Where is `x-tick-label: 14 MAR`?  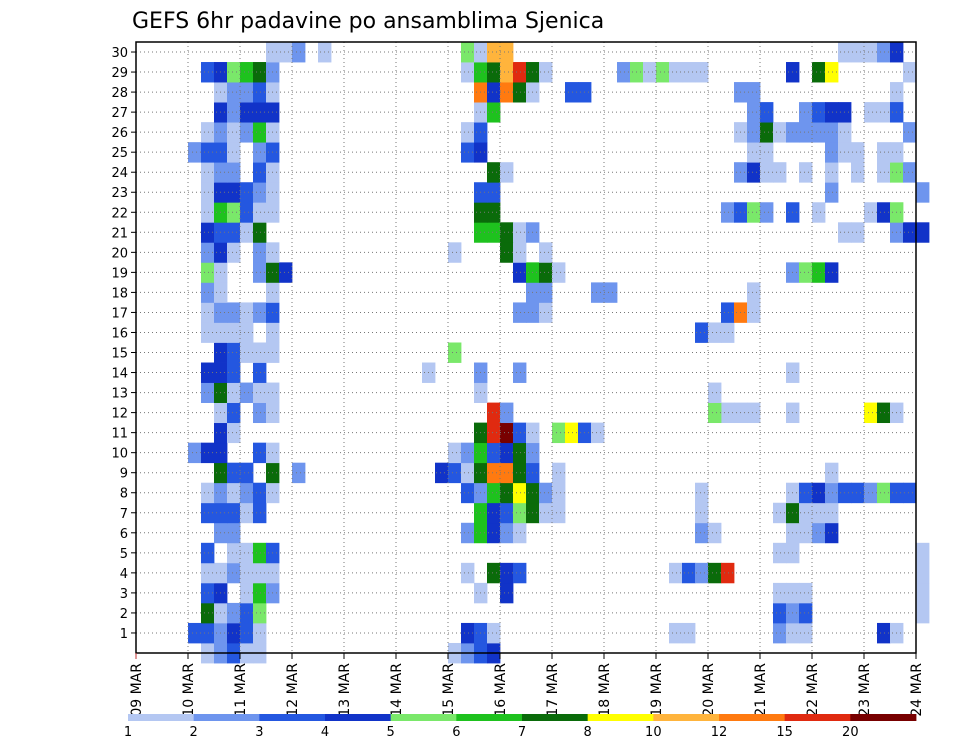
x-tick-label: 14 MAR is located at coordinates (397, 690).